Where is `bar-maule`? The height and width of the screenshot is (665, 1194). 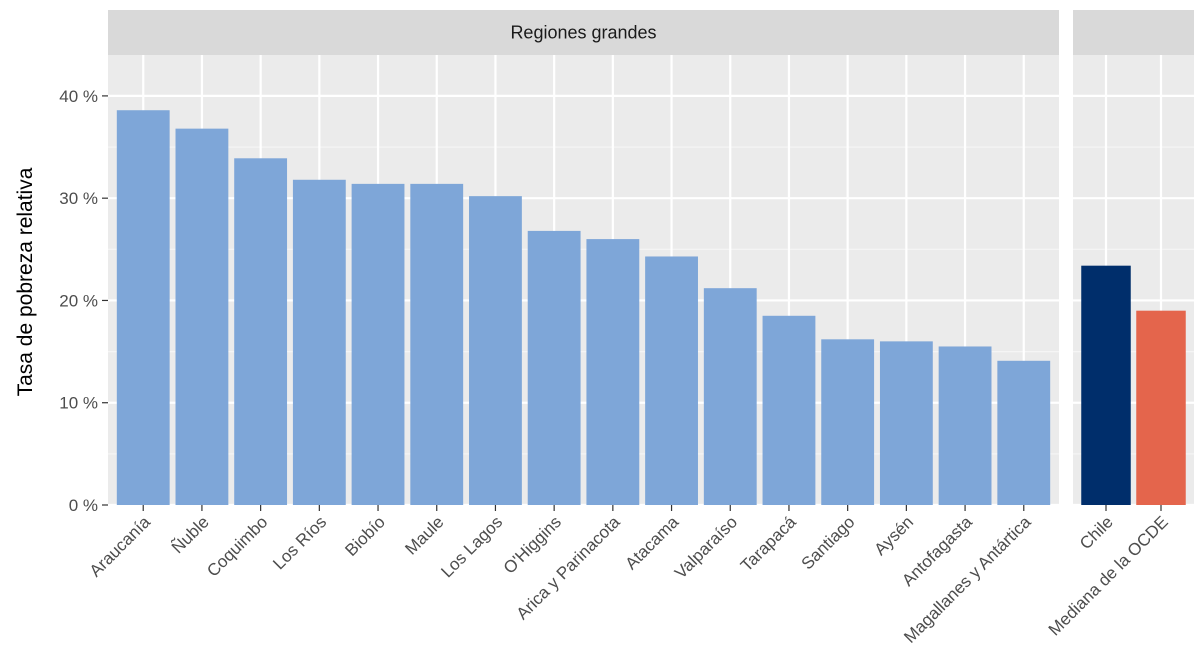 bar-maule is located at coordinates (437, 344).